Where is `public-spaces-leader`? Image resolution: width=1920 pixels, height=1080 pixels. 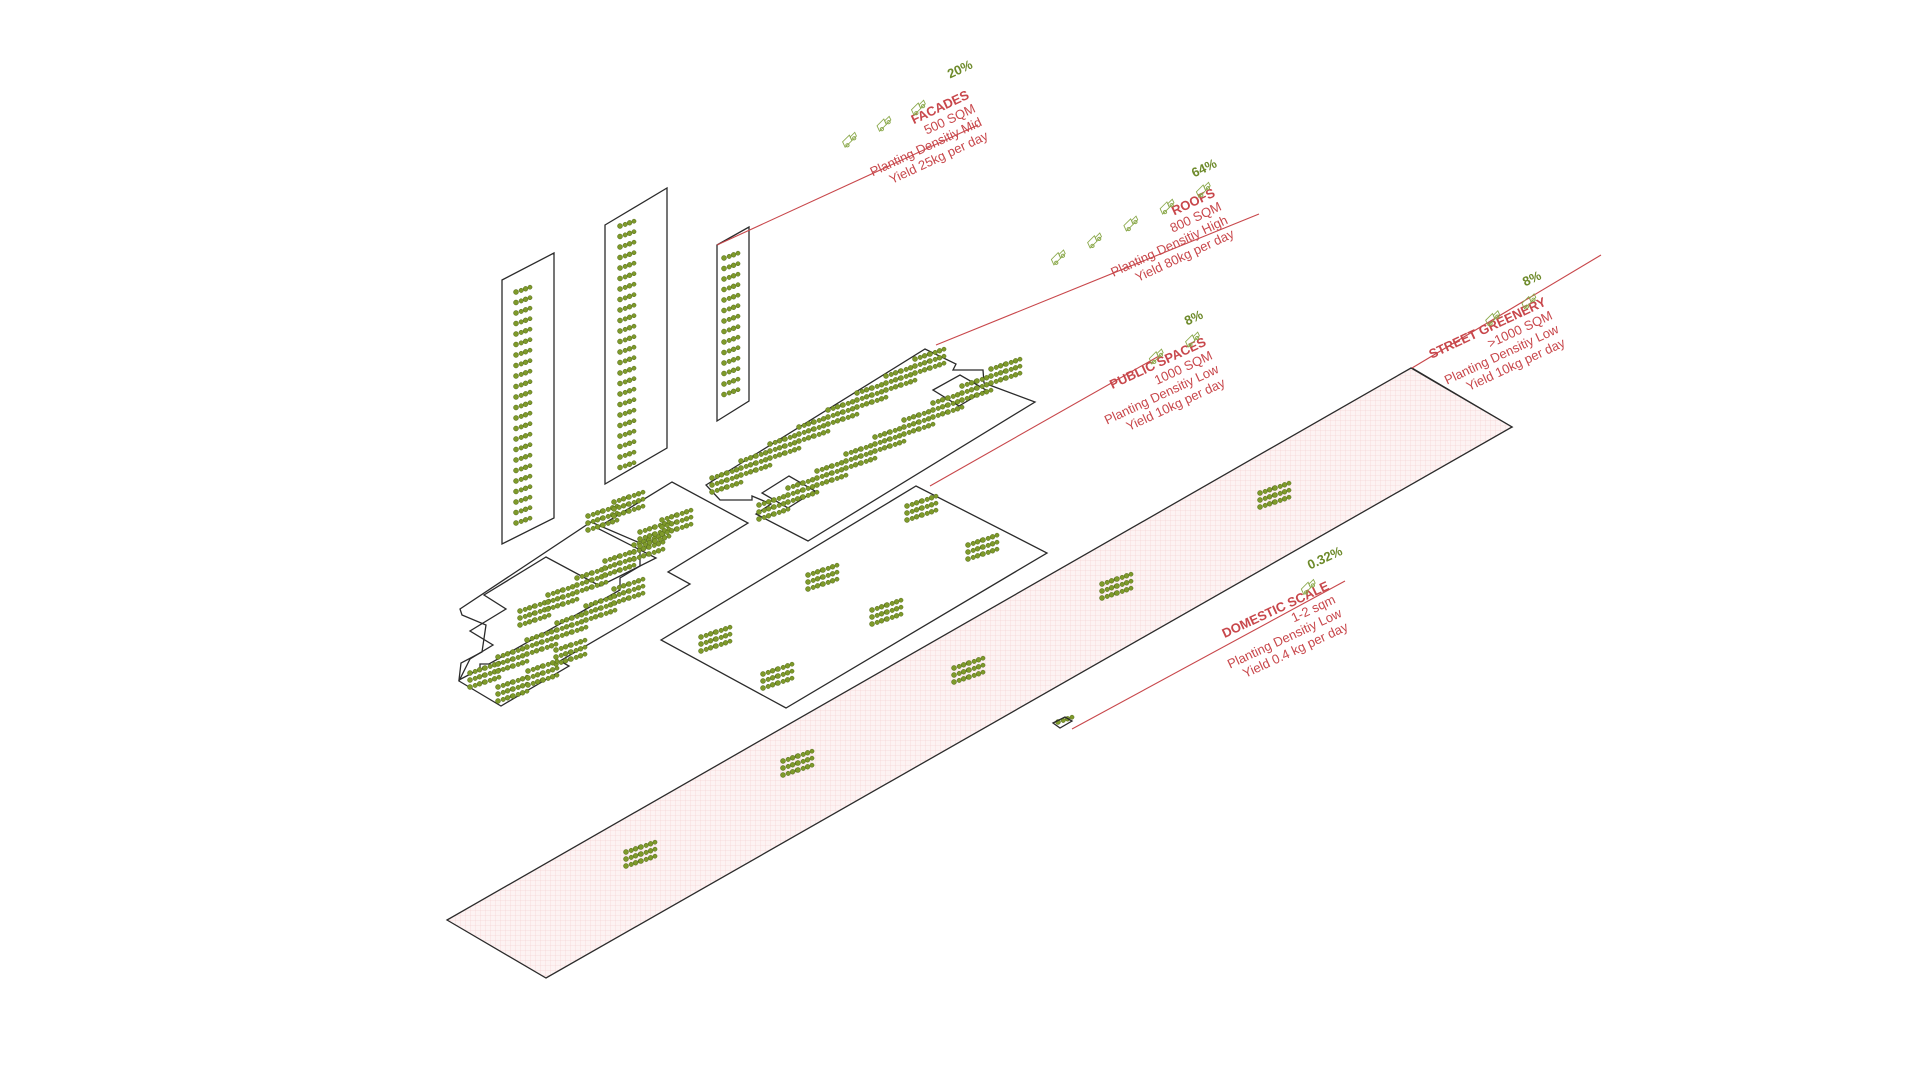
public-spaces-leader is located at coordinates (1044, 421).